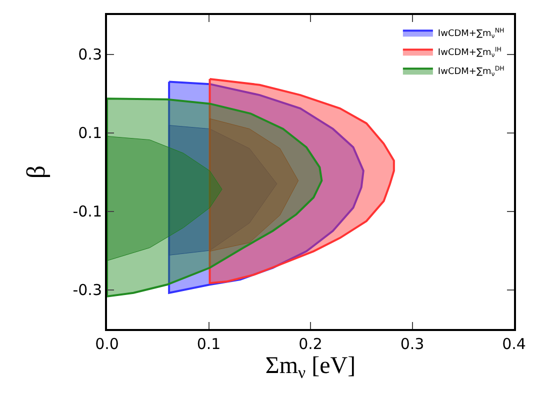  Describe the element at coordinates (36, 172) in the screenshot. I see `y-axis-title: β` at that location.